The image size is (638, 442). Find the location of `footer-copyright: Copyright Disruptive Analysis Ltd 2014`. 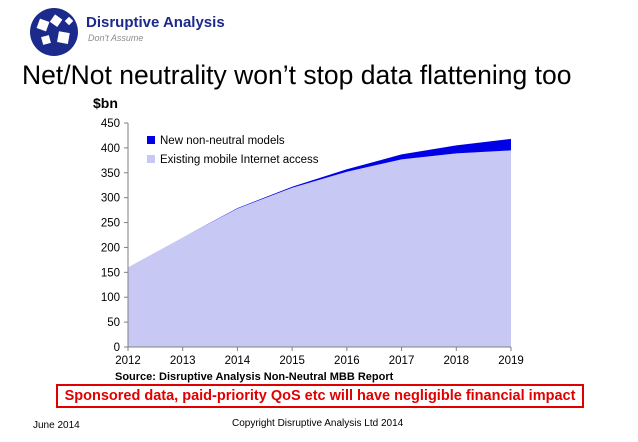

footer-copyright: Copyright Disruptive Analysis Ltd 2014 is located at coordinates (318, 423).